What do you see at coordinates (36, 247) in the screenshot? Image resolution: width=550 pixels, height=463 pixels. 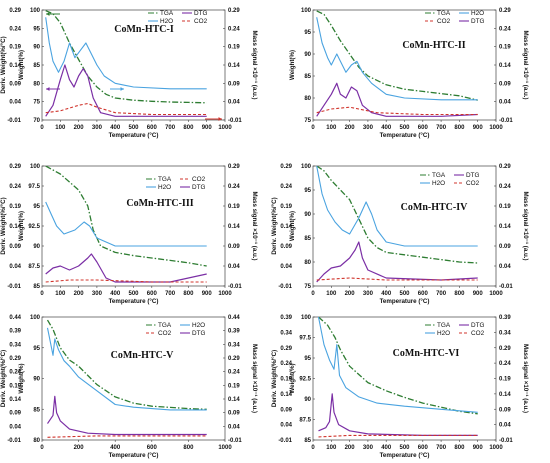 I see `weight-tick-label: 90` at bounding box center [36, 247].